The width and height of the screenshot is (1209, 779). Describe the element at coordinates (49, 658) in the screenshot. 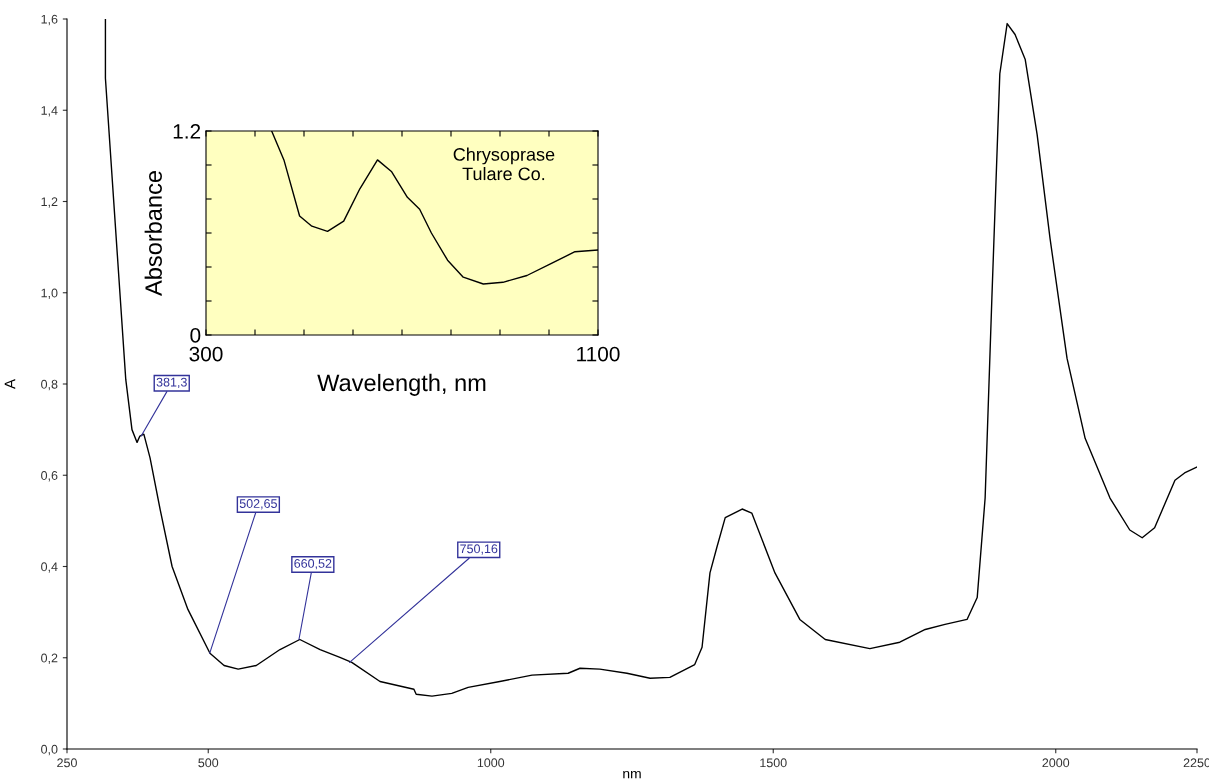

I see `y-tick-label: 0,2` at that location.